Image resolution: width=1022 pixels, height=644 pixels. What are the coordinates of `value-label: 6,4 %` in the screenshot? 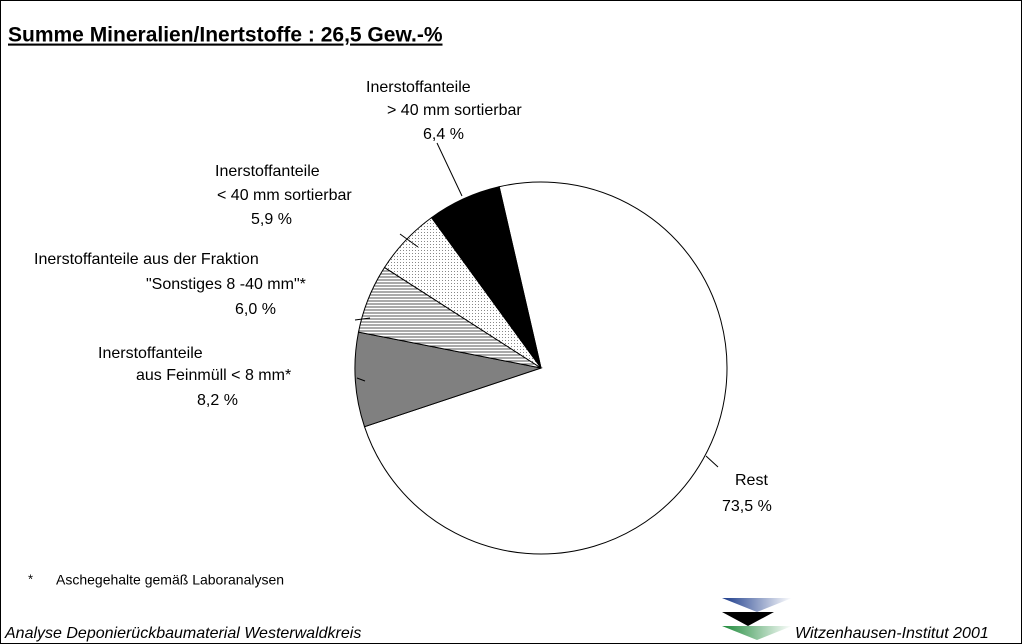 It's located at (443, 134).